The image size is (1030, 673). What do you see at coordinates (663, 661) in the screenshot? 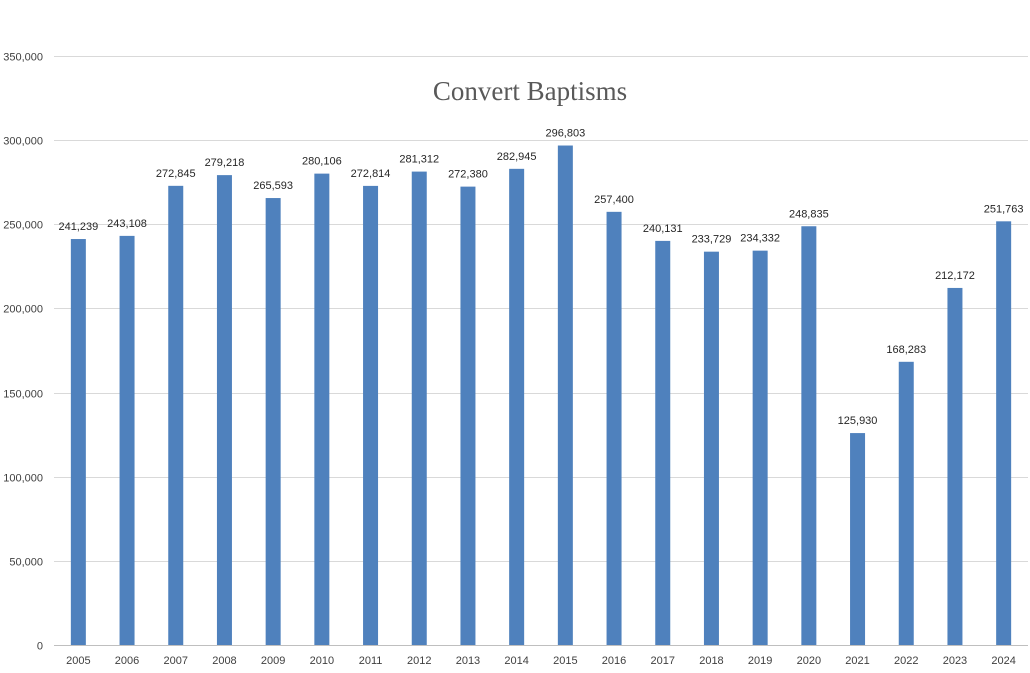
I see `x-tick-label: 2017` at bounding box center [663, 661].